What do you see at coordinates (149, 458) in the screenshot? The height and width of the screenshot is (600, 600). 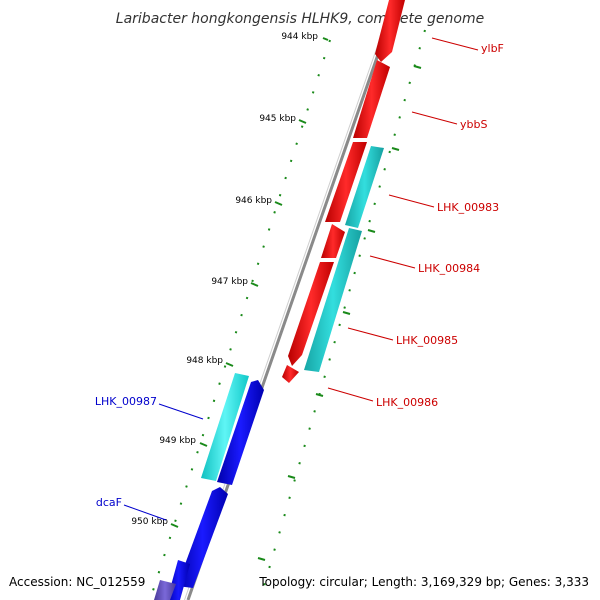 I see `reverse-gene-labels: LHK_00987 dcaF` at bounding box center [149, 458].